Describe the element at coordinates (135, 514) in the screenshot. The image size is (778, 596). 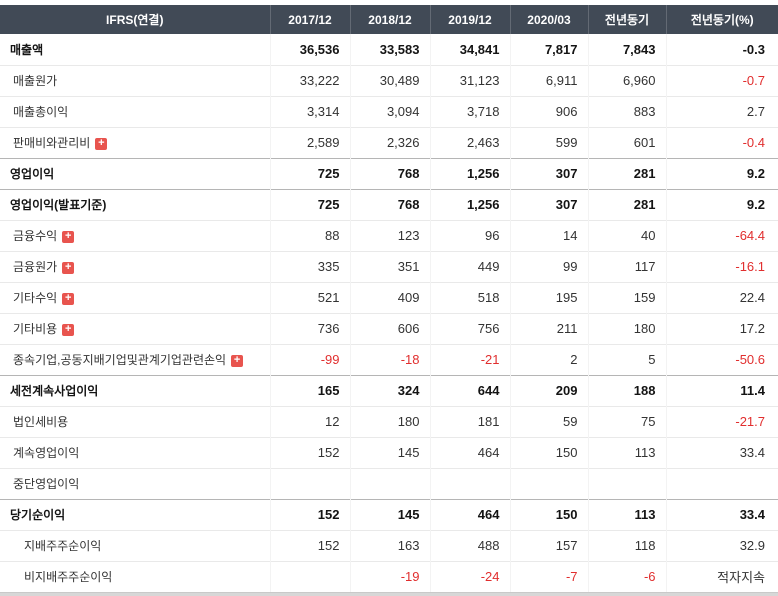
I see `row-label: 당기순이익` at that location.